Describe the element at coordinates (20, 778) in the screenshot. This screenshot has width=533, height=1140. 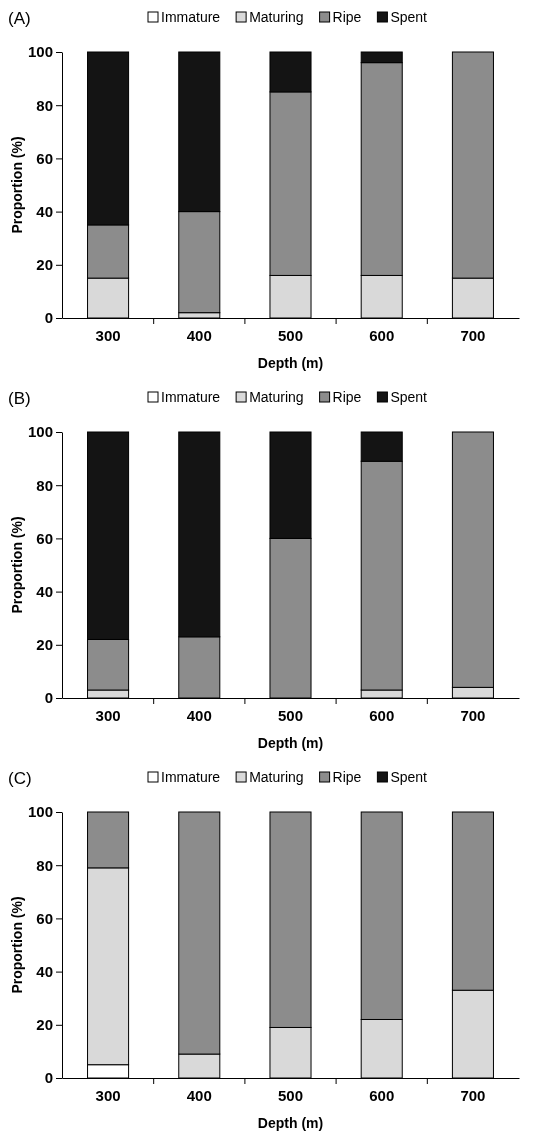
I see `chart-title: (C)` at that location.